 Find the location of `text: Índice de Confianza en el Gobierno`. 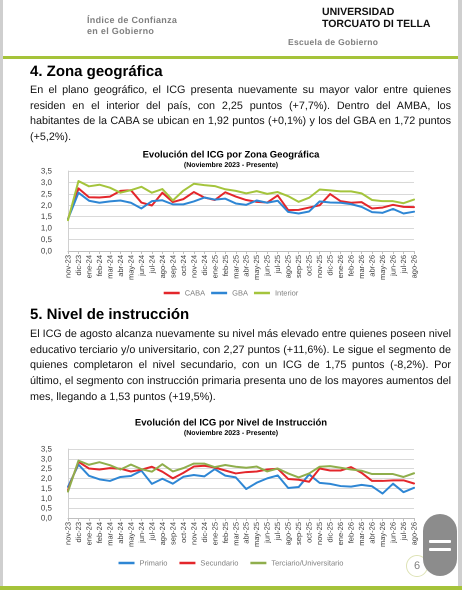

text: Índice de Confianza en el Gobierno is located at coordinates (132, 26).